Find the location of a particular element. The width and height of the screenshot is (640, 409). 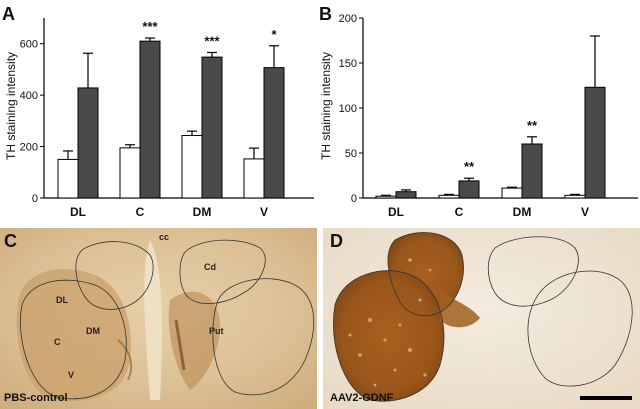

panel-label-b: B is located at coordinates (325, 14).